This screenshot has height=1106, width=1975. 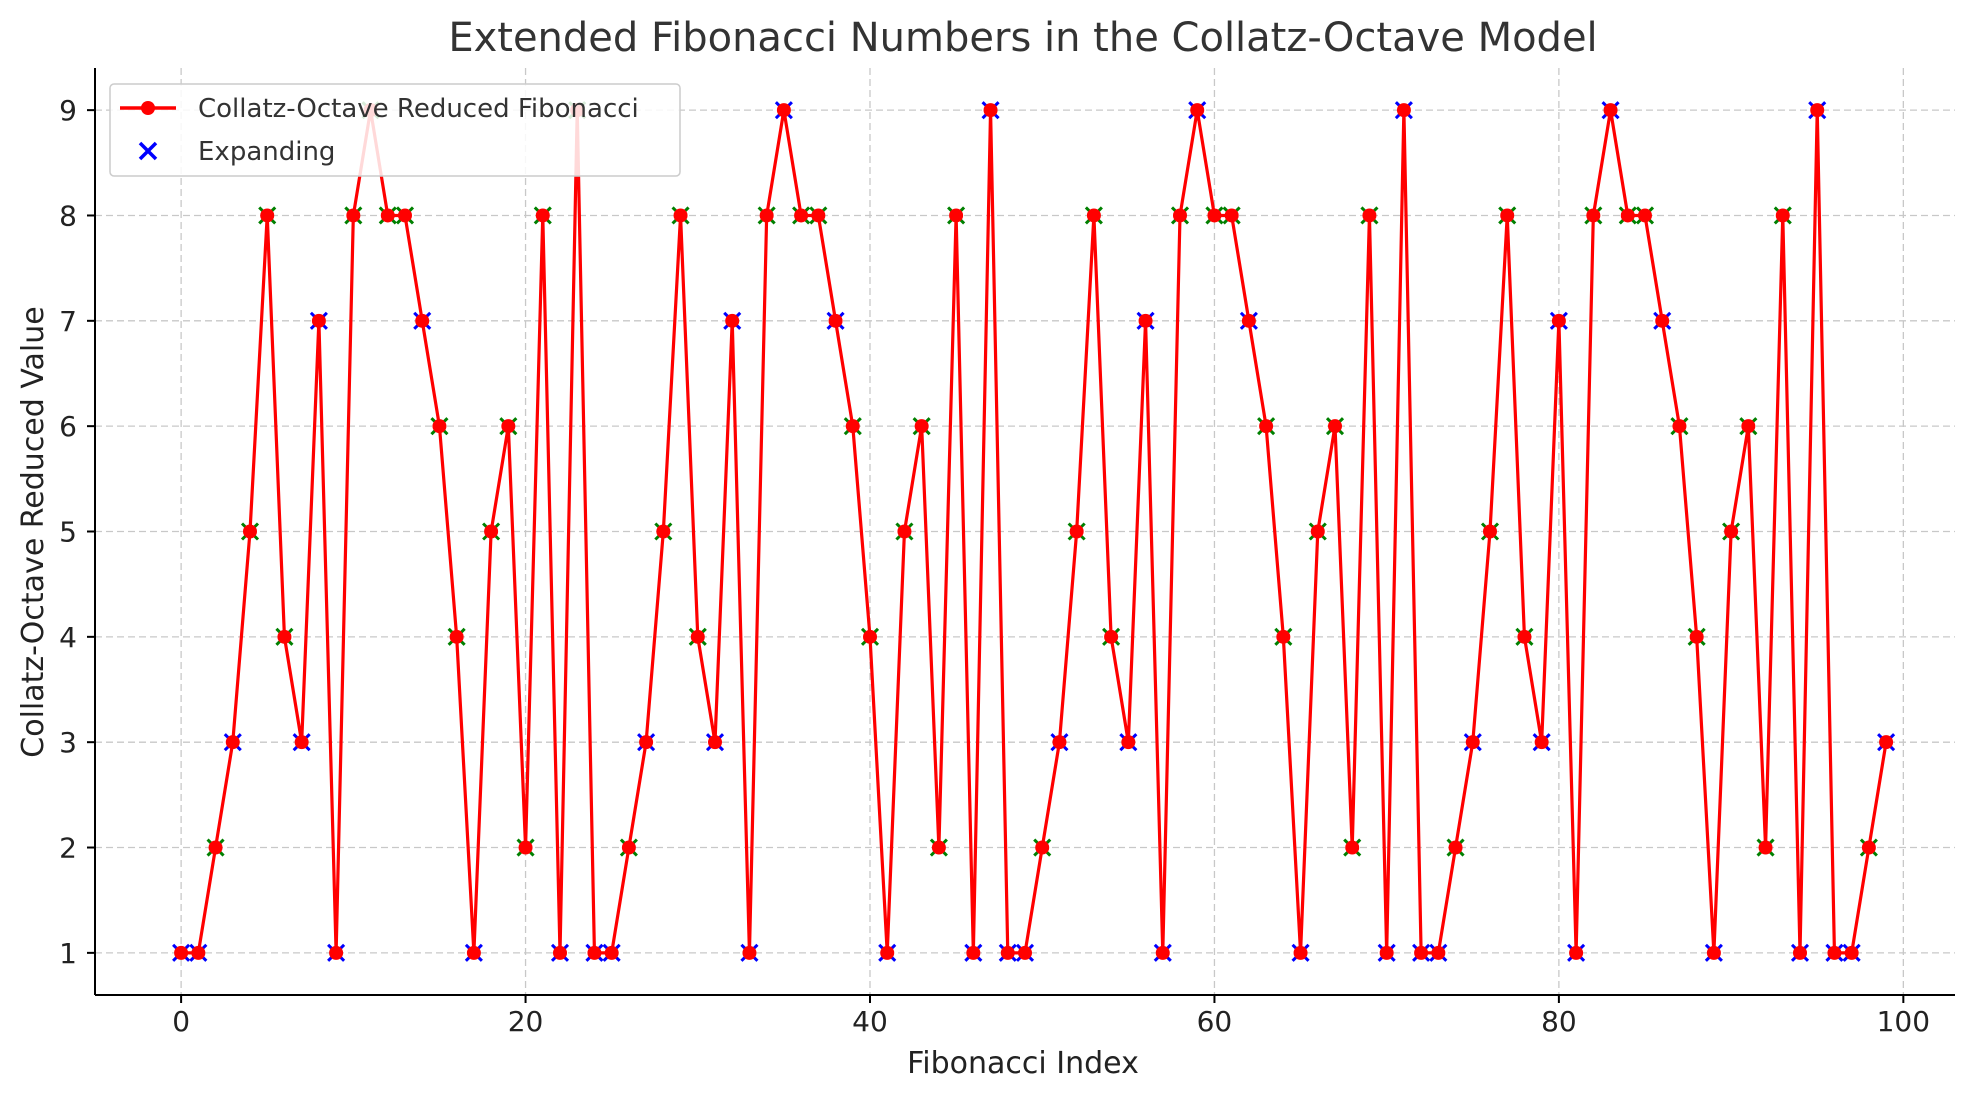 What do you see at coordinates (33, 531) in the screenshot?
I see `y-axis-label: Collatz-Octave Reduced Value` at bounding box center [33, 531].